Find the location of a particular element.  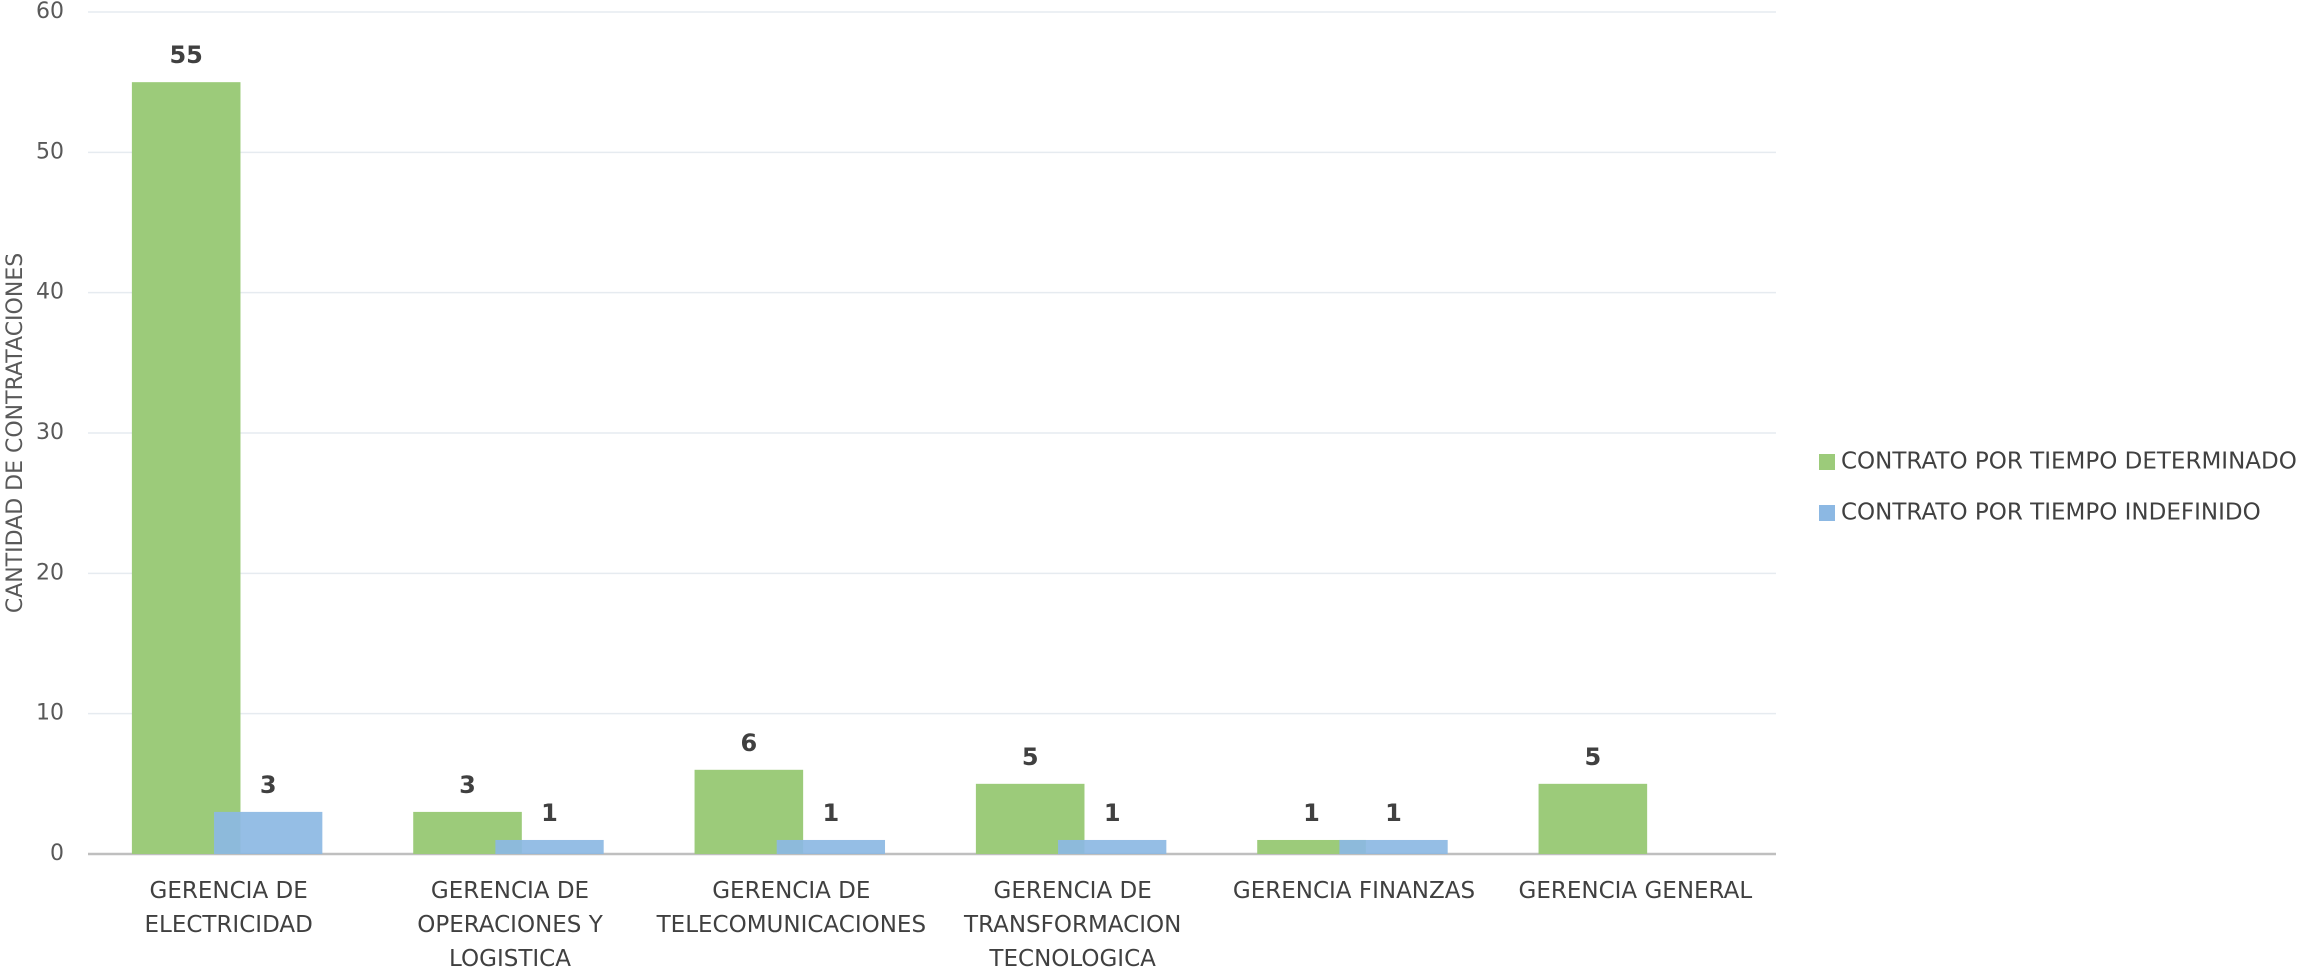

x-tick-label: GERENCIA DE TRANSFORMACION TECNOLOGICA is located at coordinates (1073, 925).